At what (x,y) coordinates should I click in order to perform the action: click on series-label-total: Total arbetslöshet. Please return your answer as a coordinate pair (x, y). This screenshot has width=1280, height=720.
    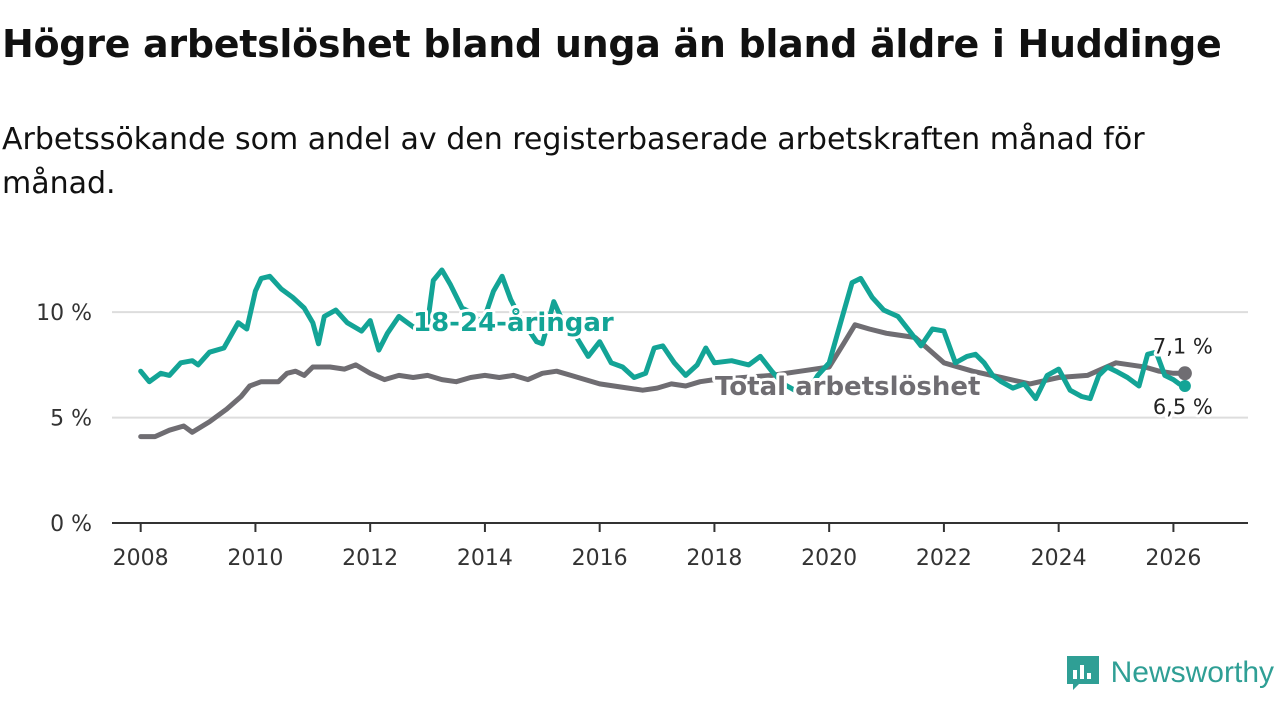
    Looking at the image, I should click on (847, 387).